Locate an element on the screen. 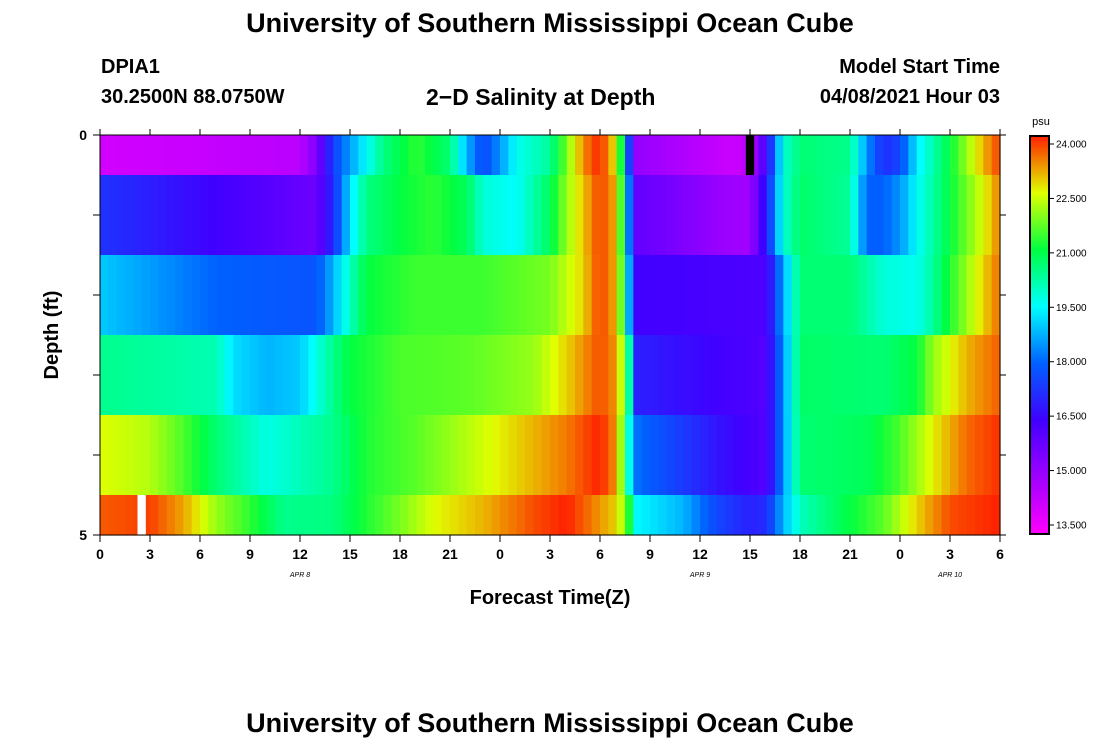 Image resolution: width=1100 pixels, height=750 pixels. colorbar-tick-label: 13.500 is located at coordinates (1071, 526).